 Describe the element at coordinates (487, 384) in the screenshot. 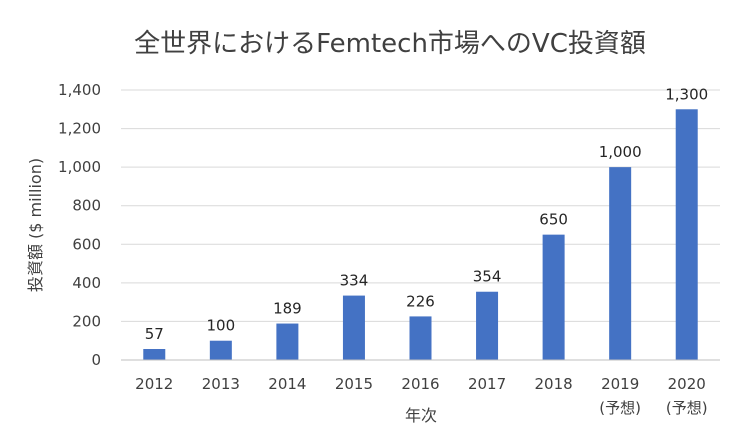

I see `x-tick-label: 2017` at that location.